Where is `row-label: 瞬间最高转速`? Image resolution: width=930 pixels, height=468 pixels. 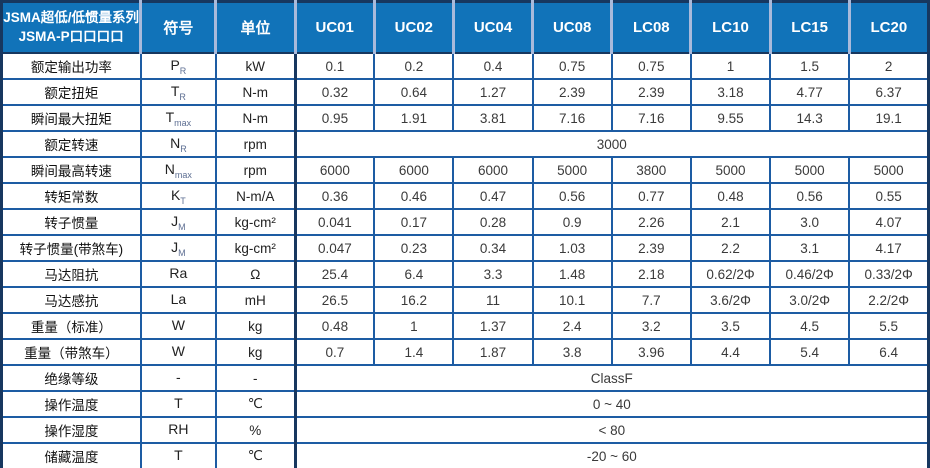 row-label: 瞬间最高转速 is located at coordinates (71, 170).